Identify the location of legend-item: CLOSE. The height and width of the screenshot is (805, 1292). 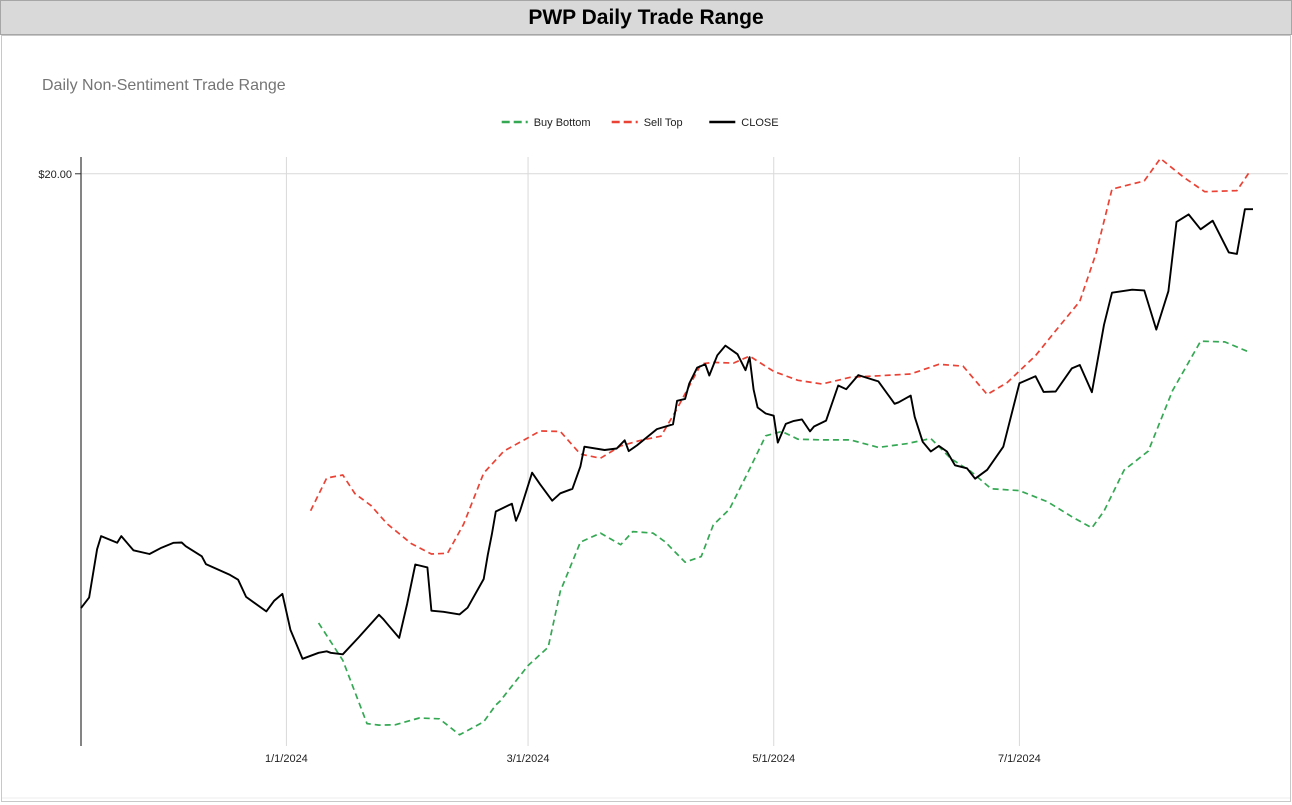
(744, 123).